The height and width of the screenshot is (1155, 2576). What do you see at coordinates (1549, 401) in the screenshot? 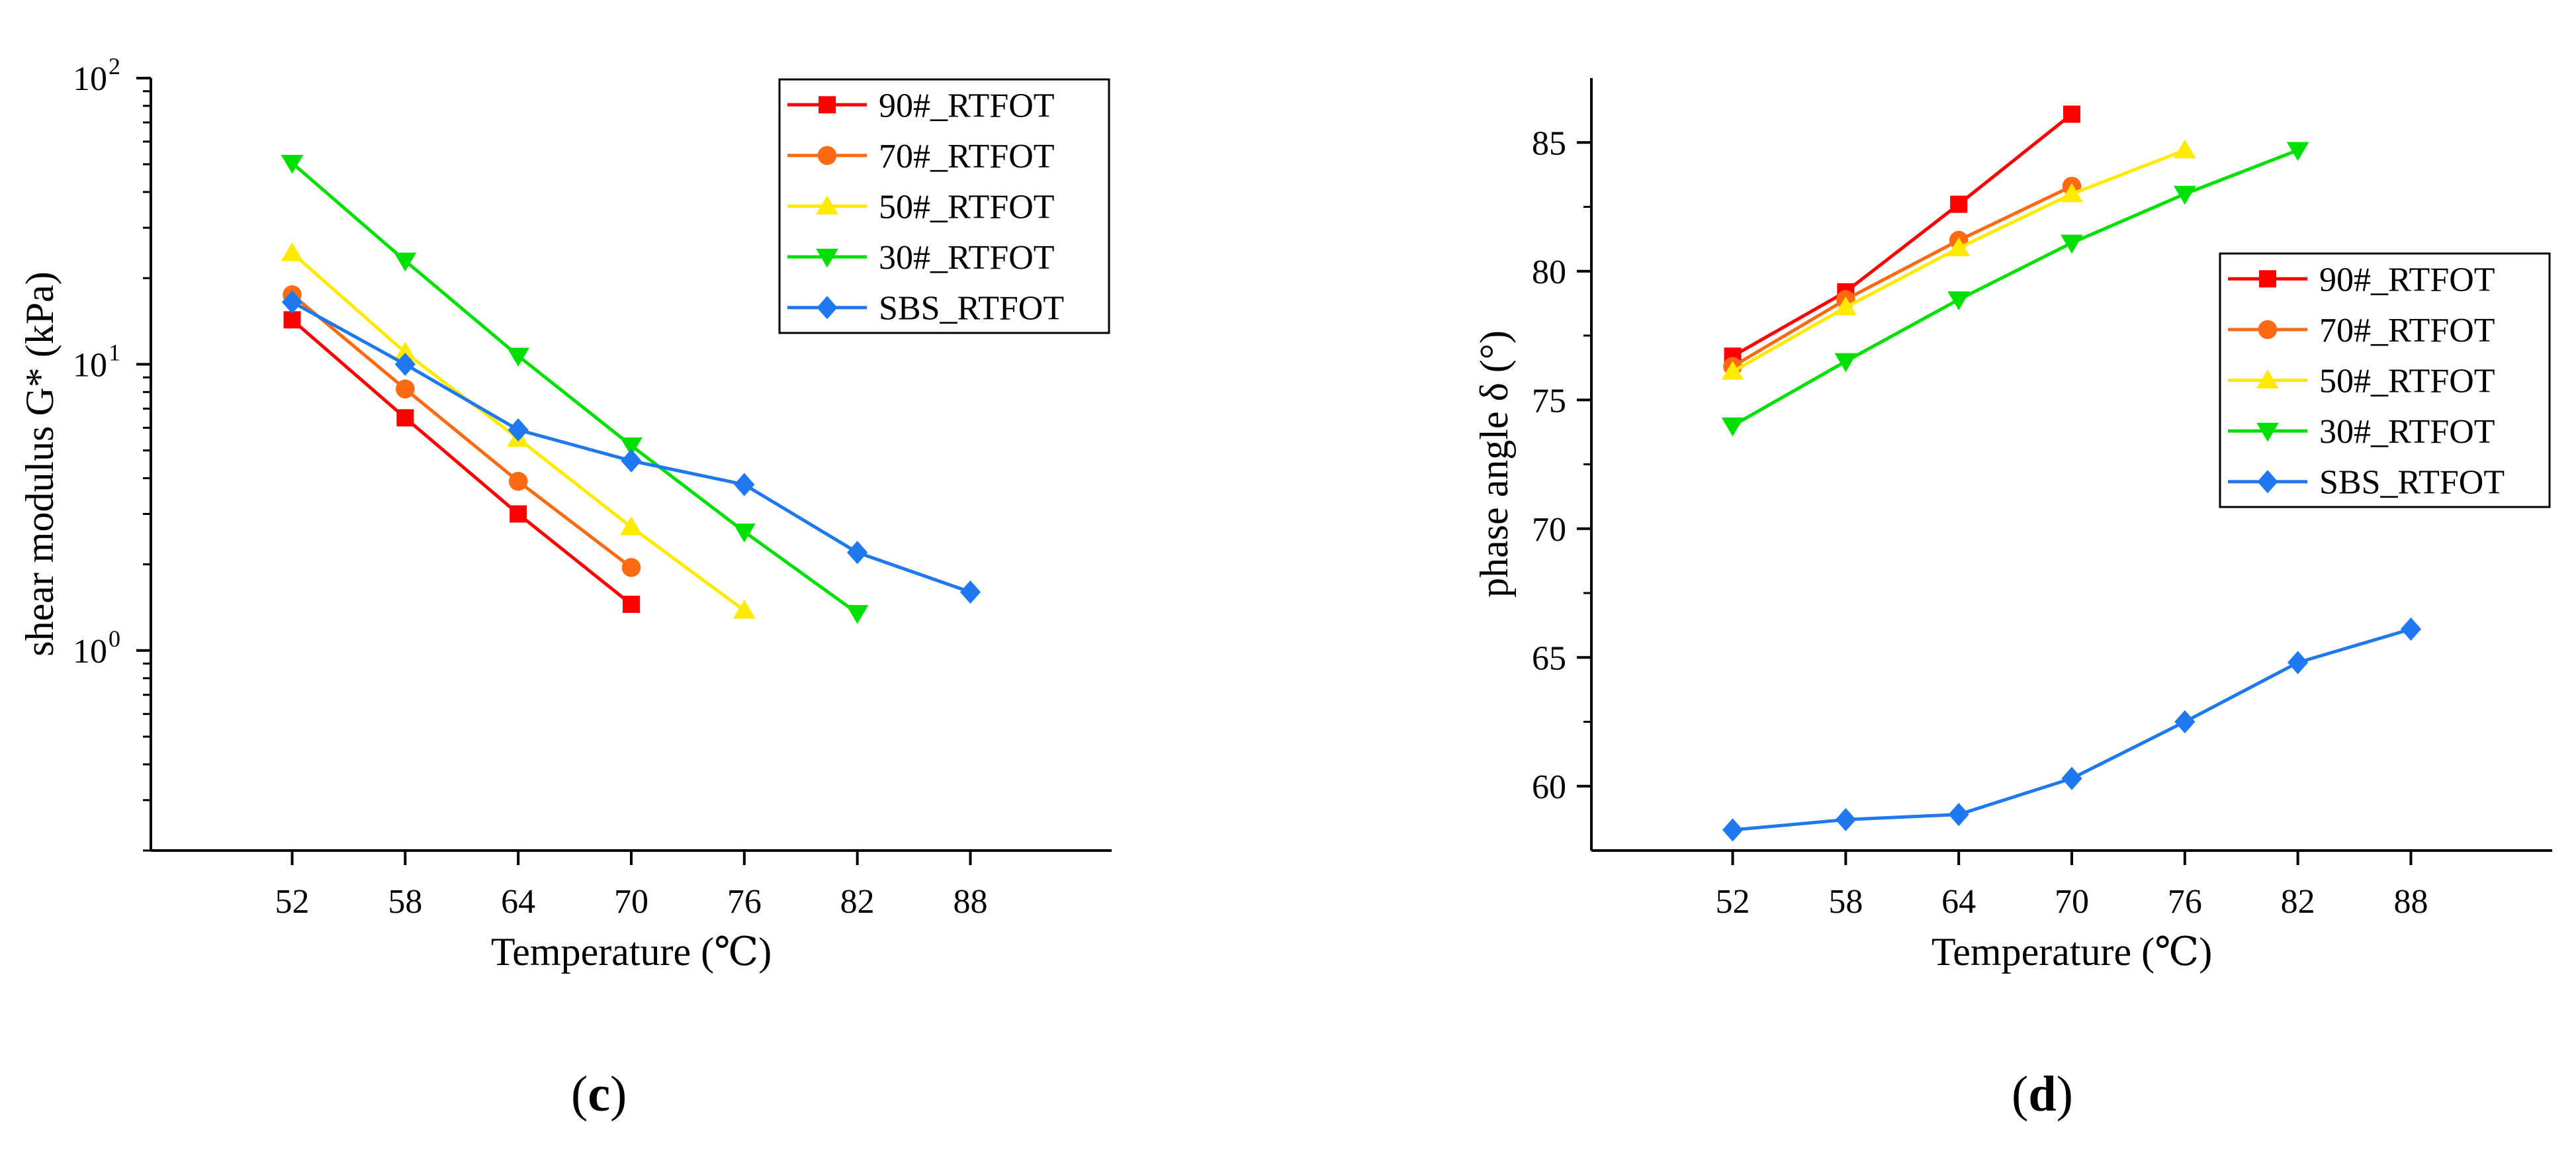
I see `y-tick-label: 75` at bounding box center [1549, 401].